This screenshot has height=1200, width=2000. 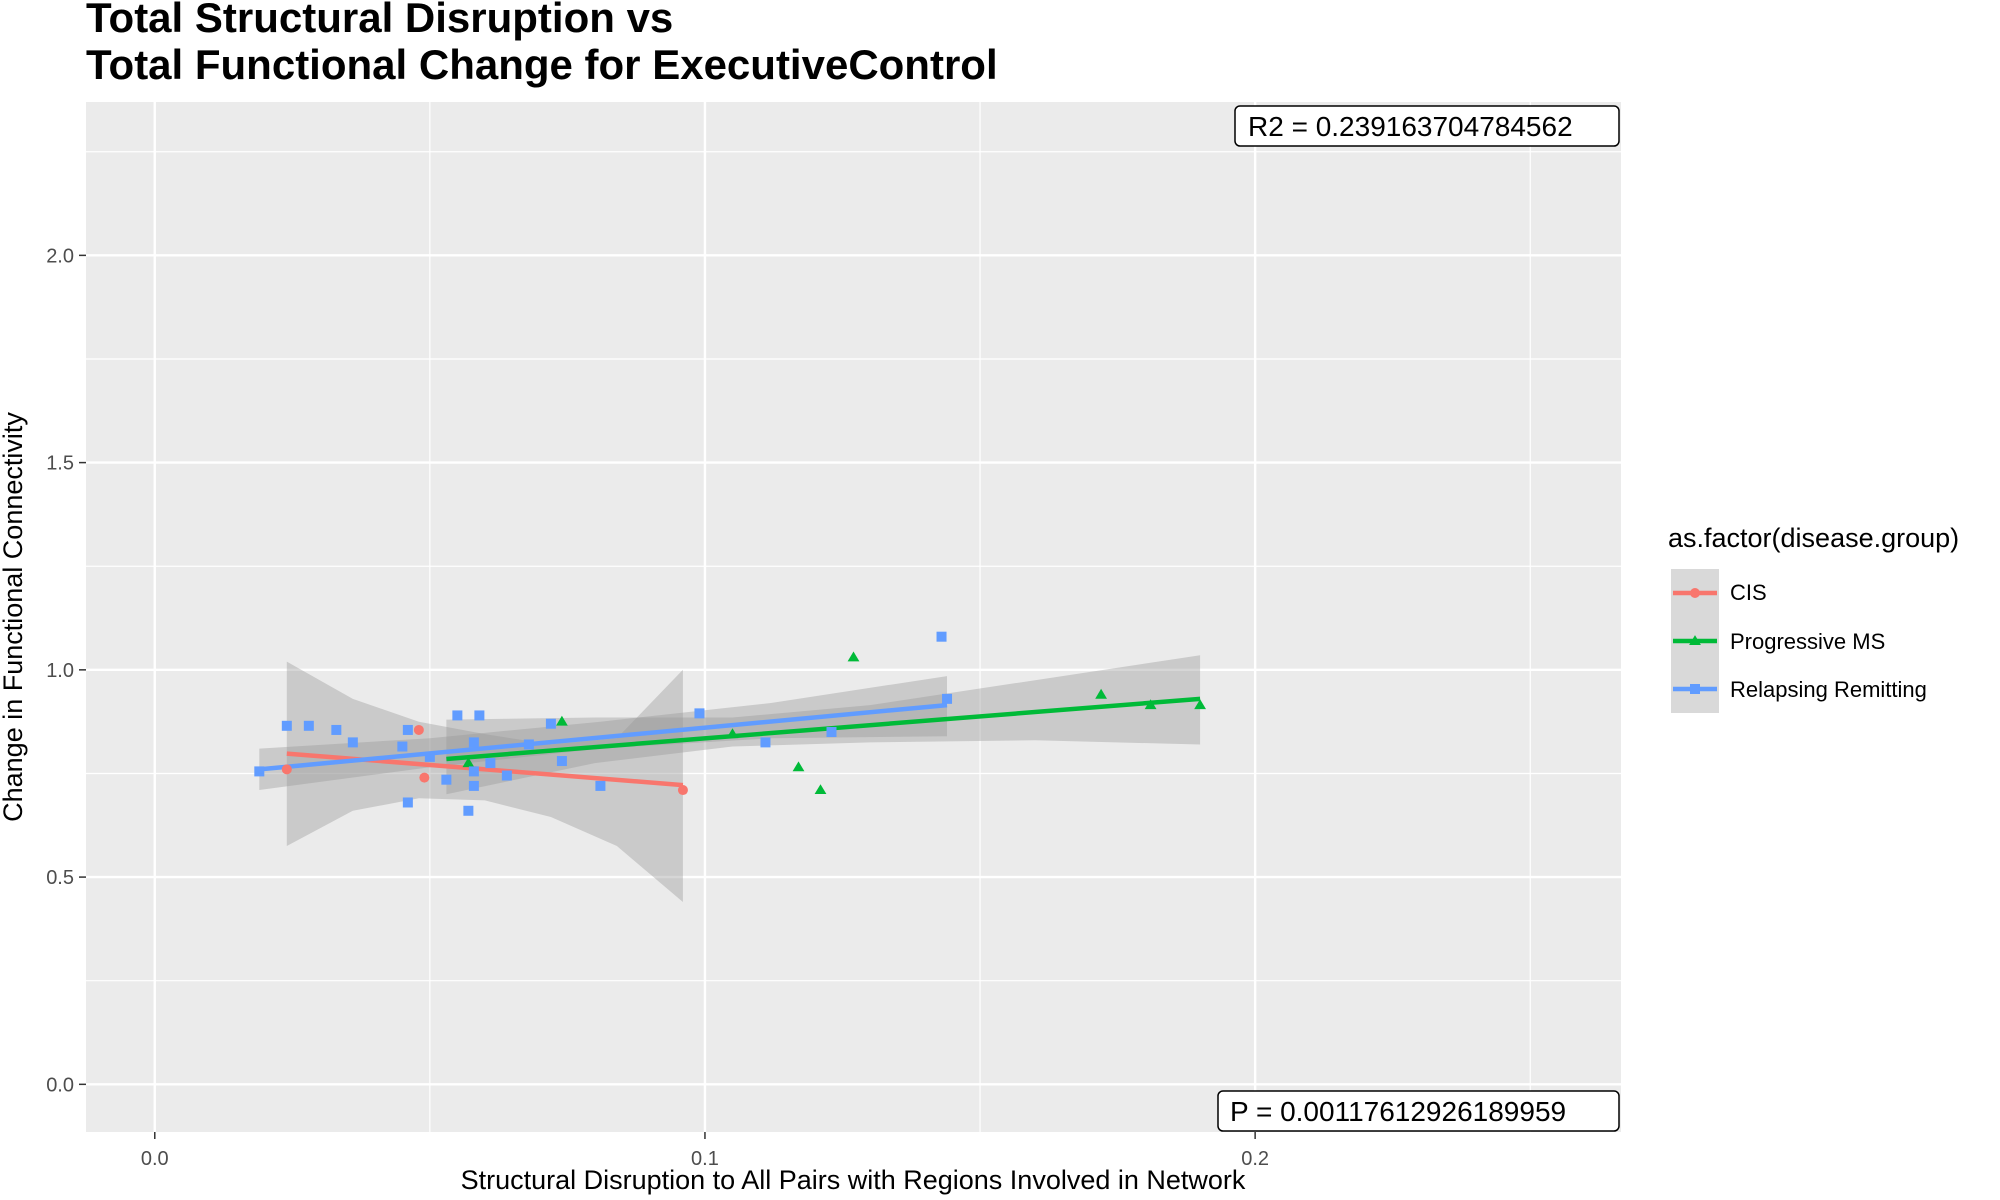 I want to click on y-tick-label: 2.0, so click(x=60, y=256).